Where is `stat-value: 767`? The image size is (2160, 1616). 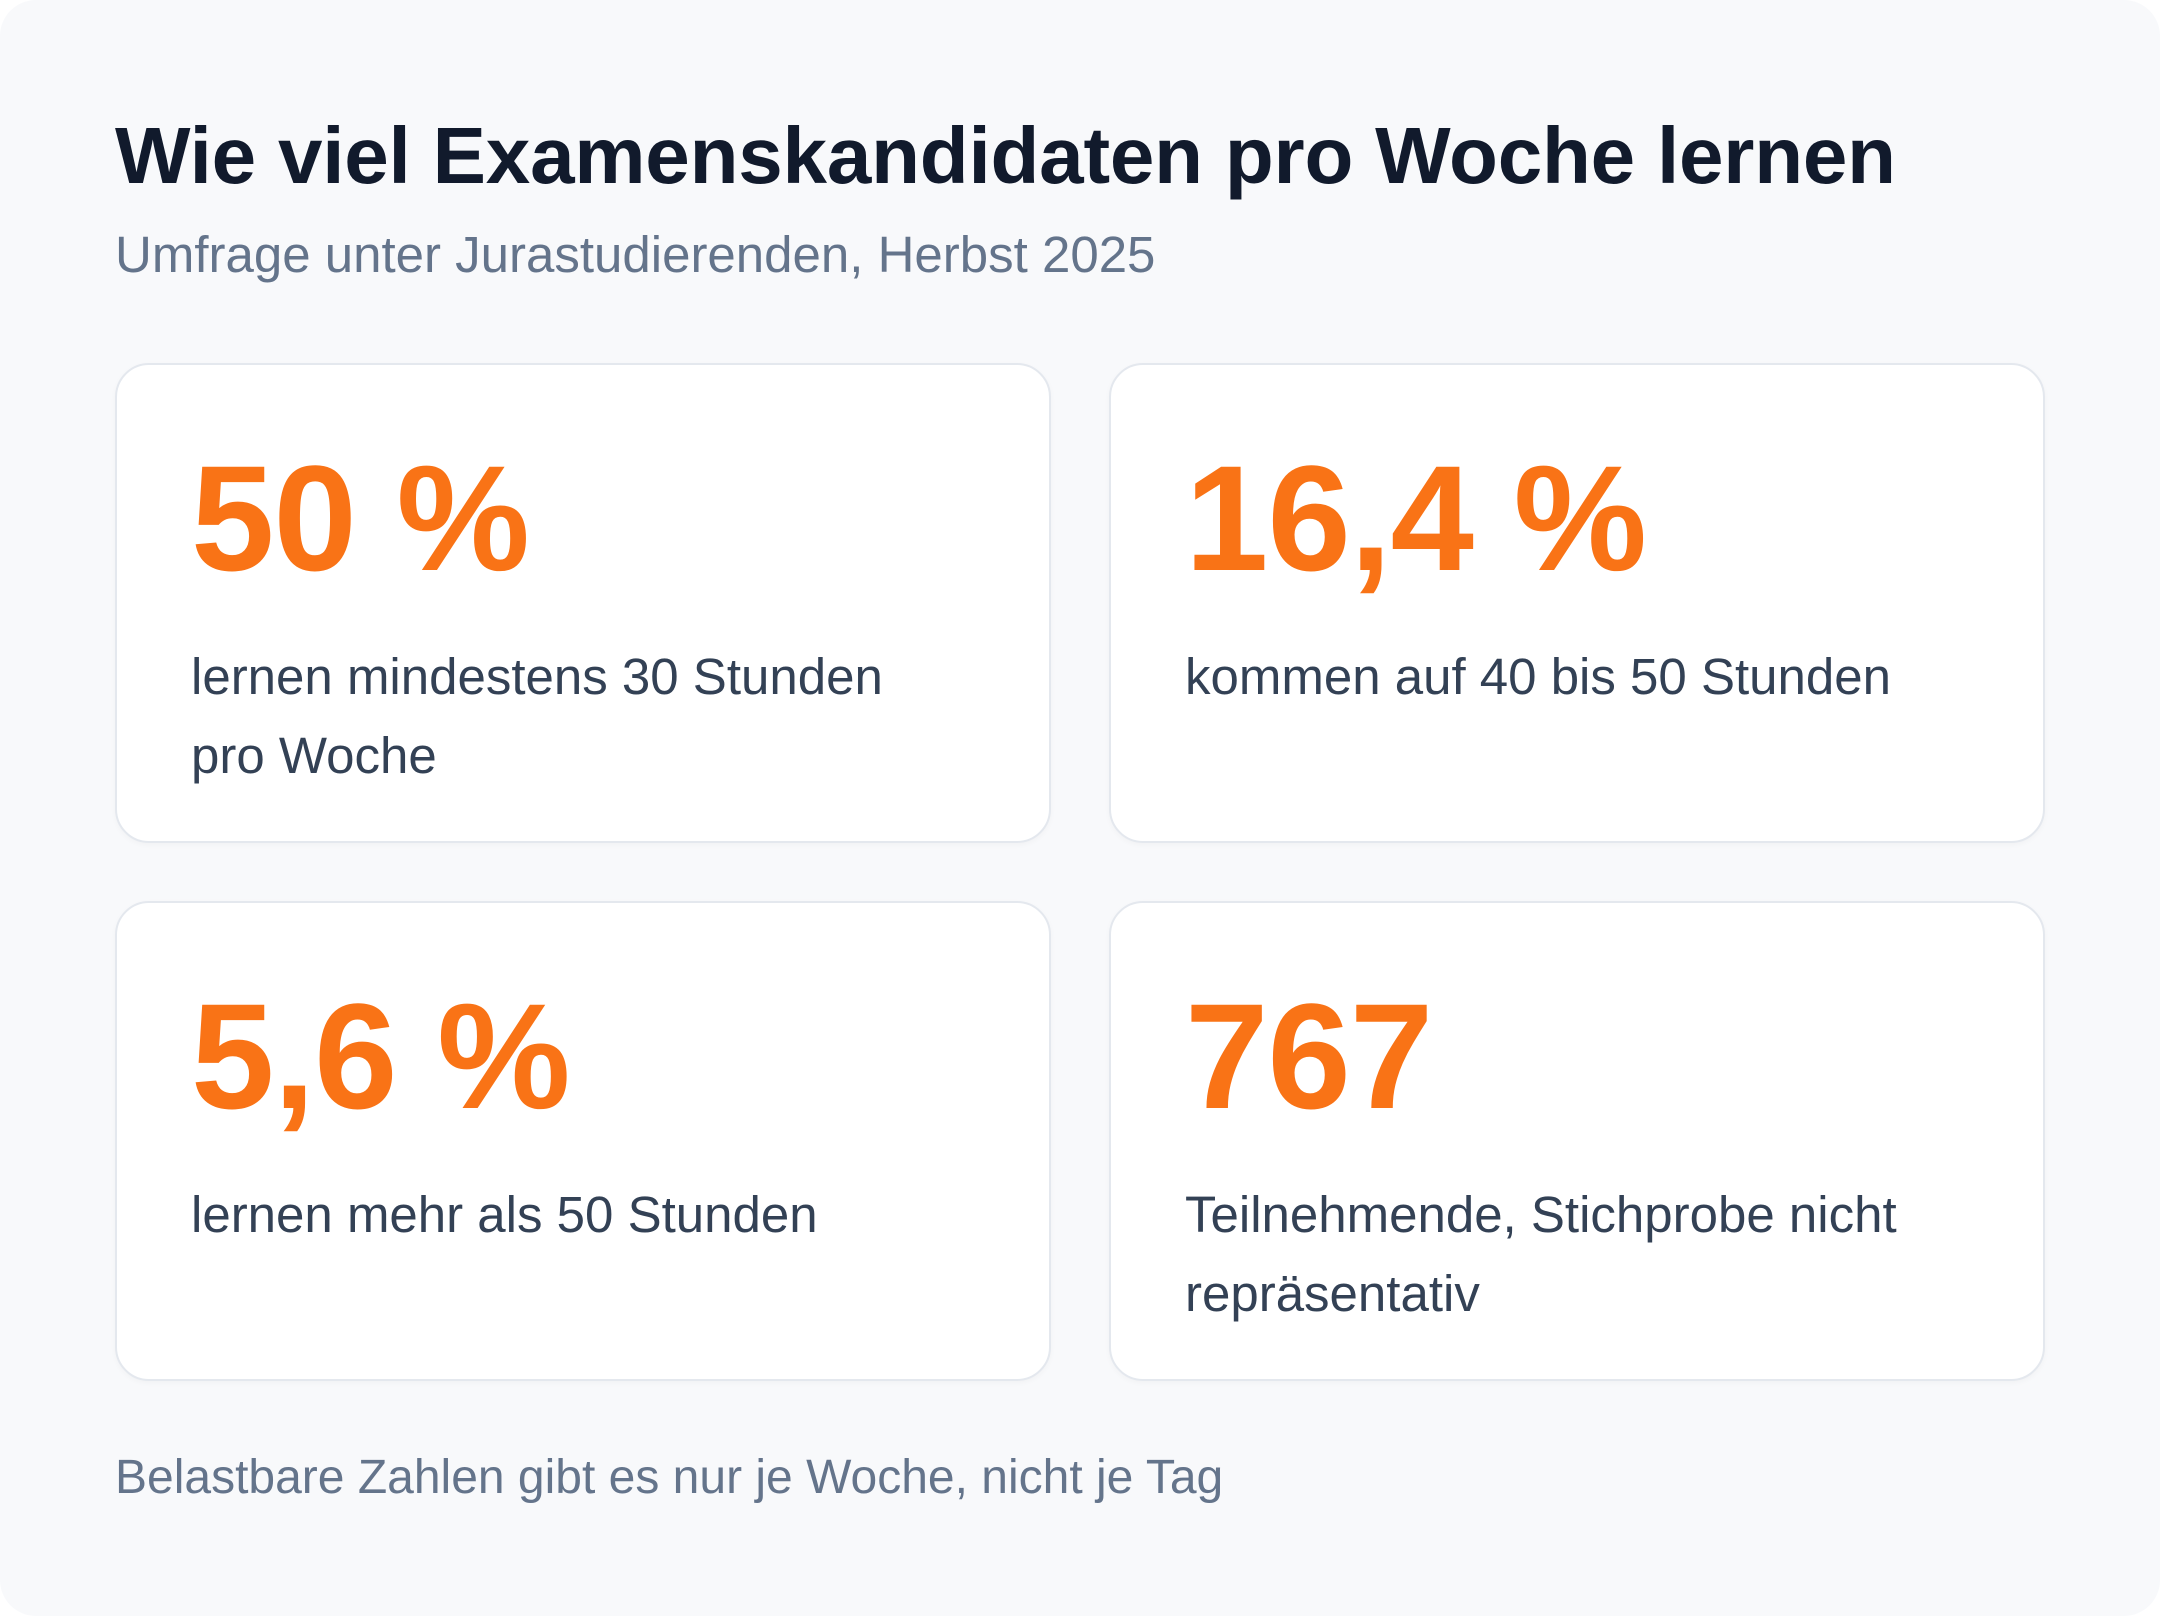
stat-value: 767 is located at coordinates (1309, 1056).